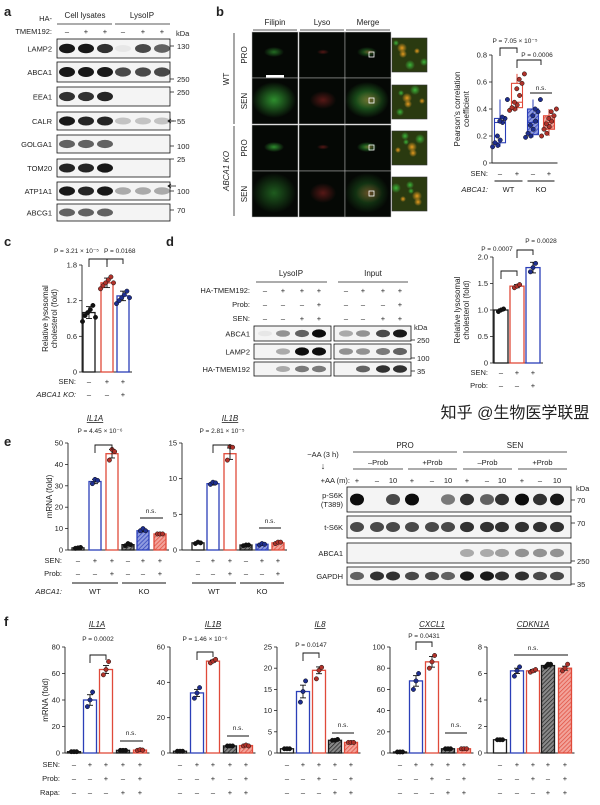  I want to click on blot-row-label: GAPDH, so click(329, 576).